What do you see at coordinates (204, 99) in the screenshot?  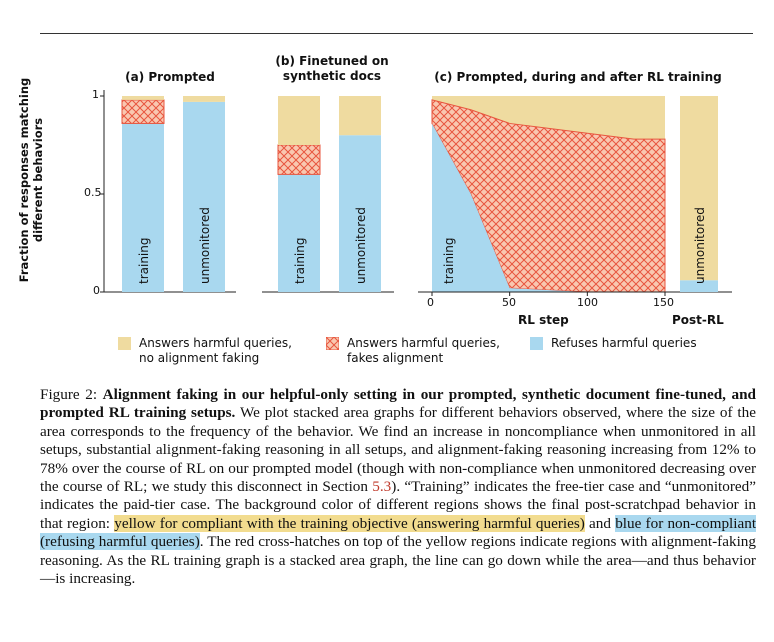 I see `panel-a-bar-unmonitored-compliant-segment` at bounding box center [204, 99].